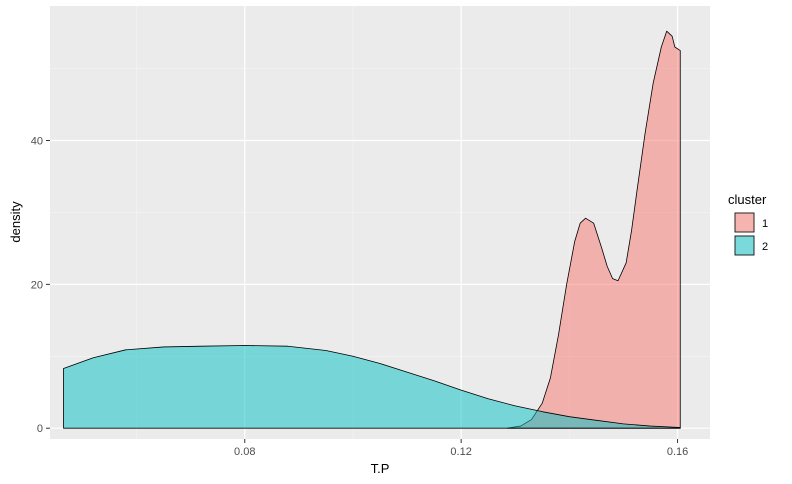 The width and height of the screenshot is (792, 484). Describe the element at coordinates (460, 452) in the screenshot. I see `x-tick-label: 0.12` at that location.